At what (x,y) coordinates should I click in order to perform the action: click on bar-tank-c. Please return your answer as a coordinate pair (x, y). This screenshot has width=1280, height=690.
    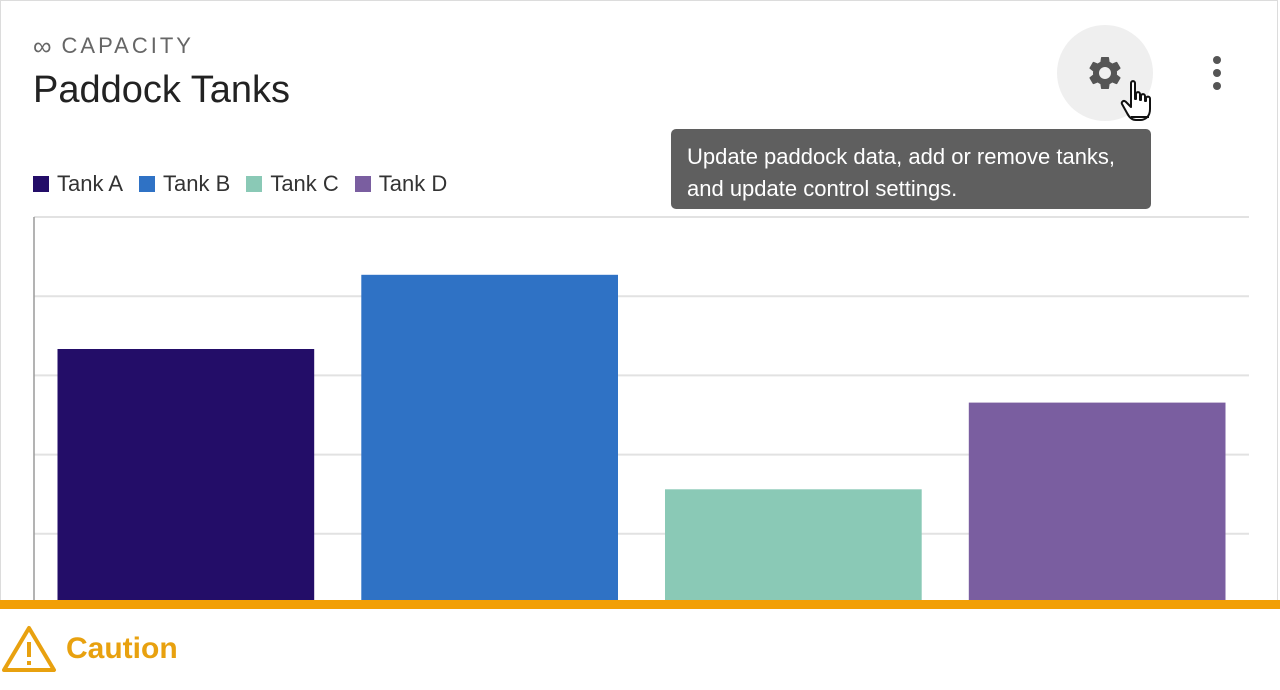
    Looking at the image, I should click on (793, 545).